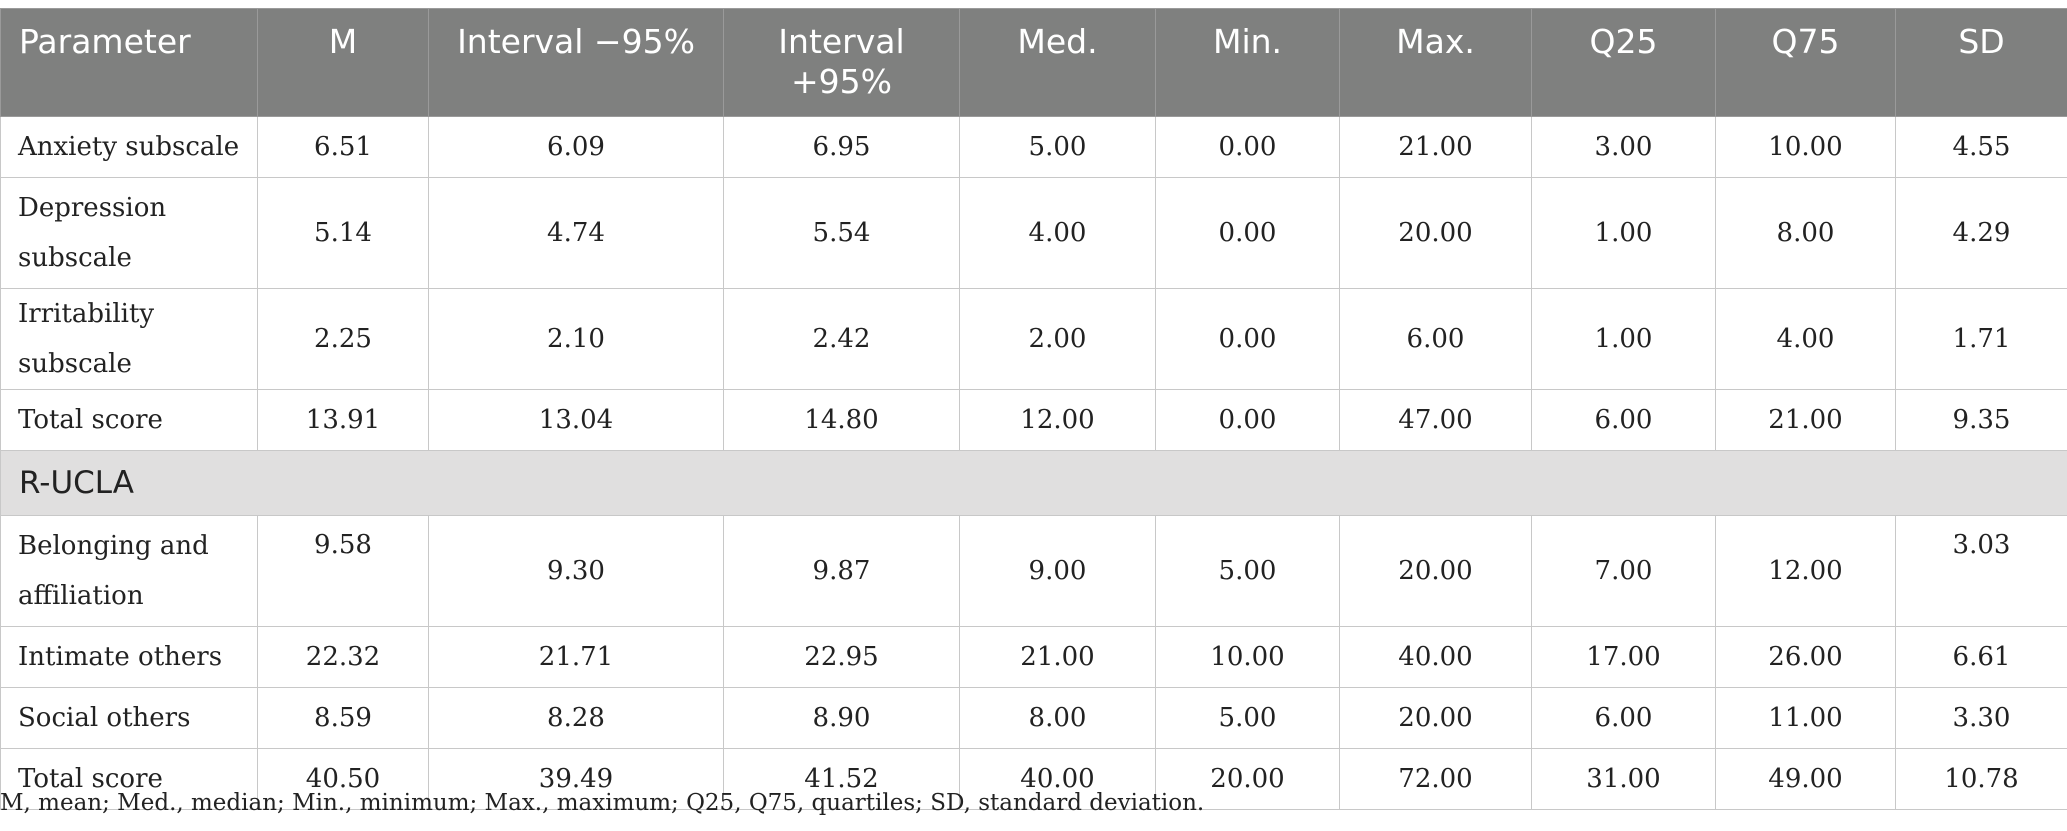 The height and width of the screenshot is (831, 2067). I want to click on table-cell: 13.04, so click(576, 420).